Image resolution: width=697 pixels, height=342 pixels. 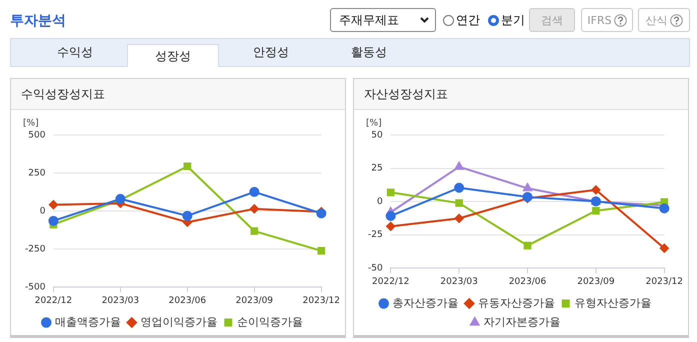 What do you see at coordinates (383, 20) in the screenshot?
I see `text: 주재무제표` at bounding box center [383, 20].